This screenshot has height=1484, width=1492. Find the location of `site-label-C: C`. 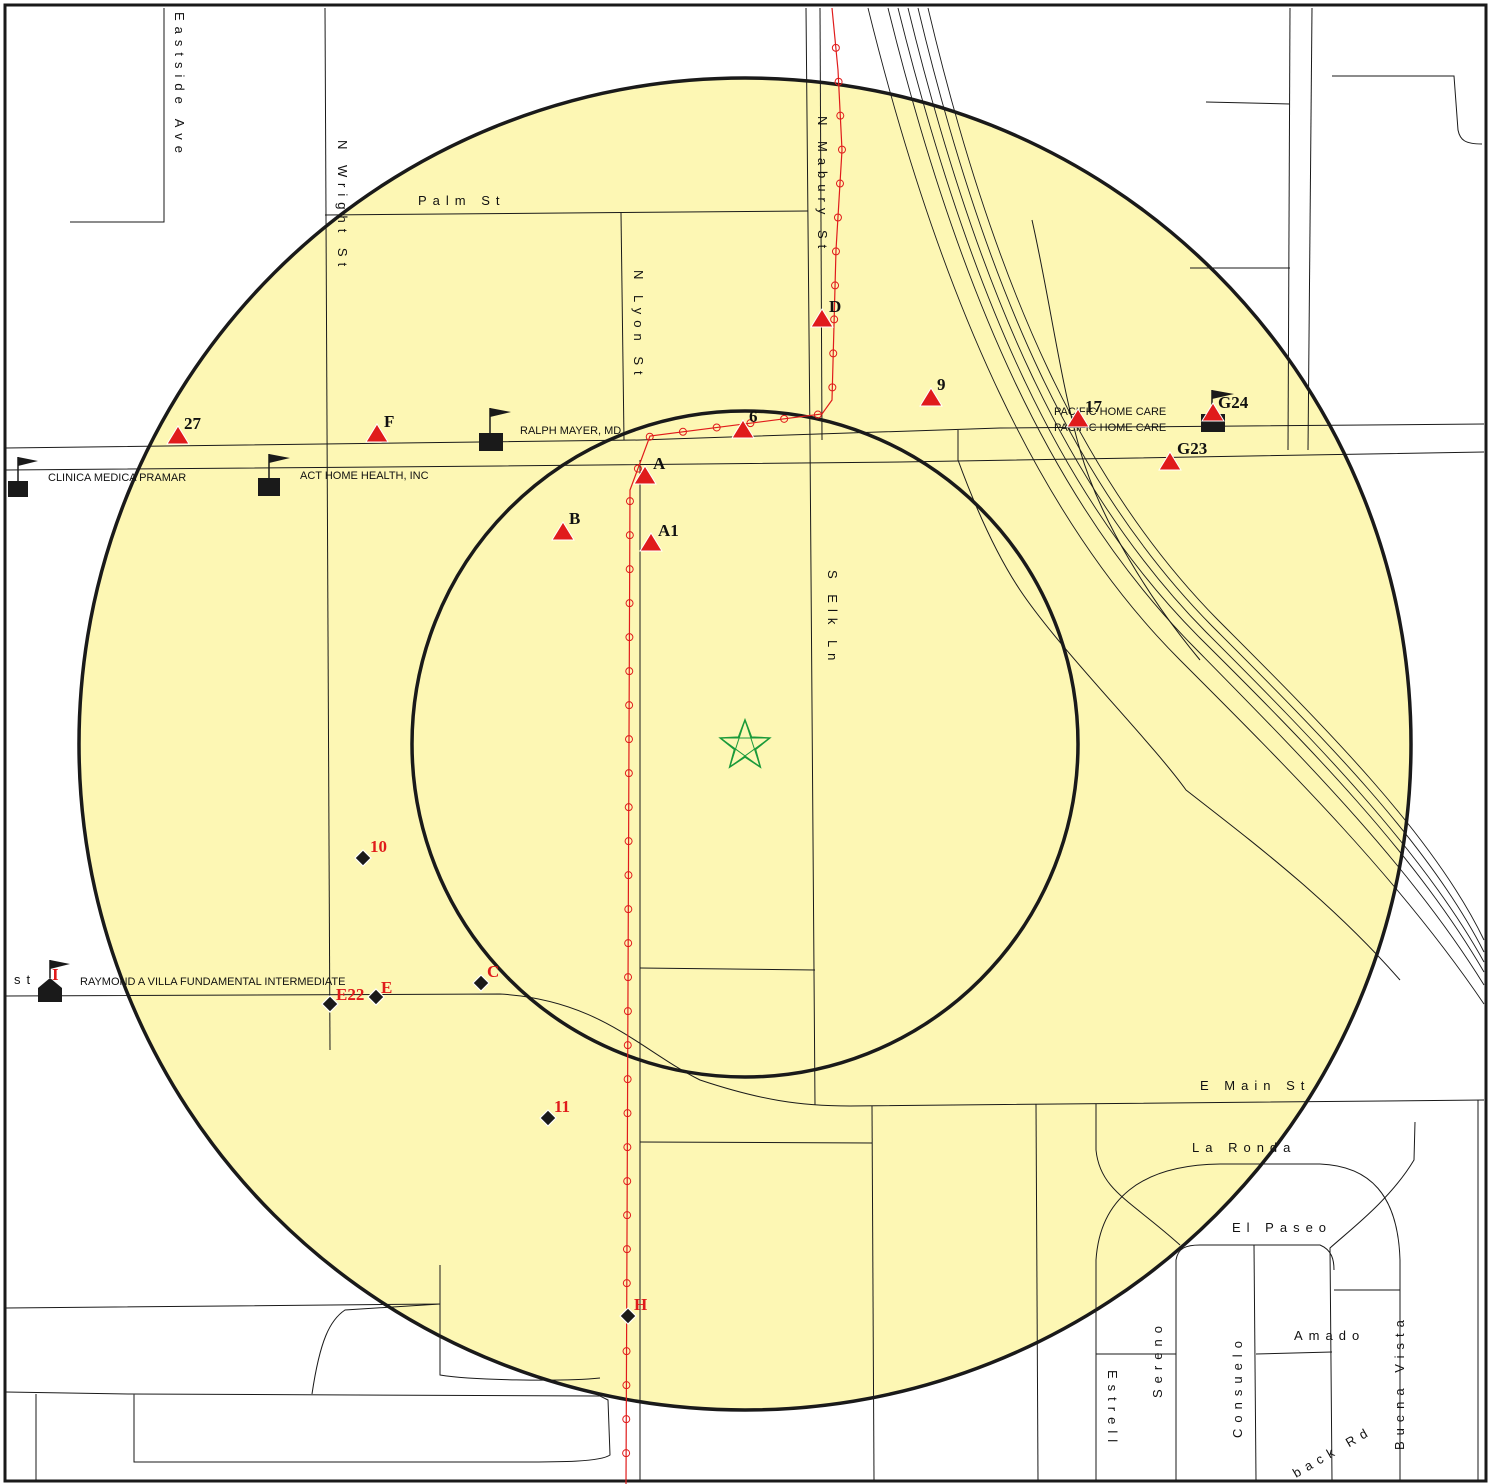

site-label-C: C is located at coordinates (493, 971).